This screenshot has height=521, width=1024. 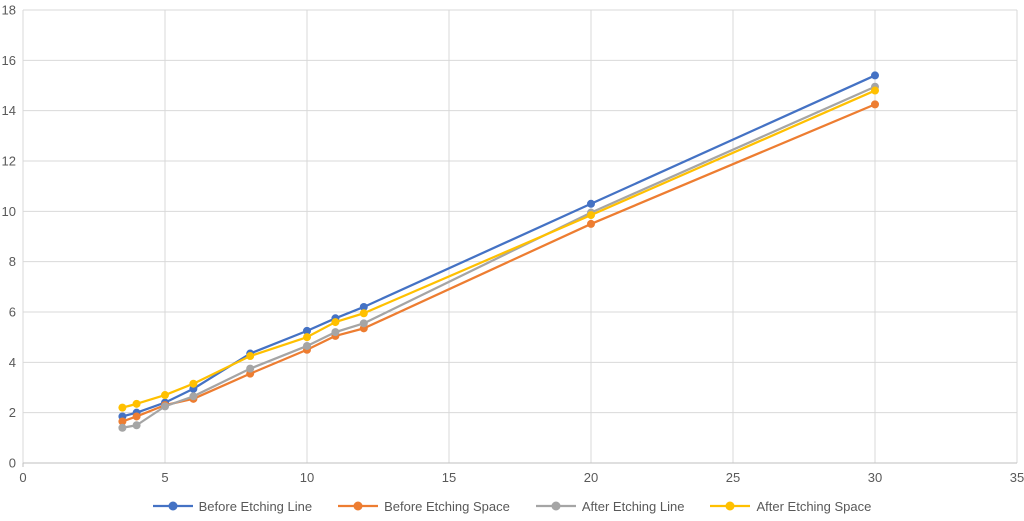 I want to click on x-axis-label: 0, so click(x=22, y=477).